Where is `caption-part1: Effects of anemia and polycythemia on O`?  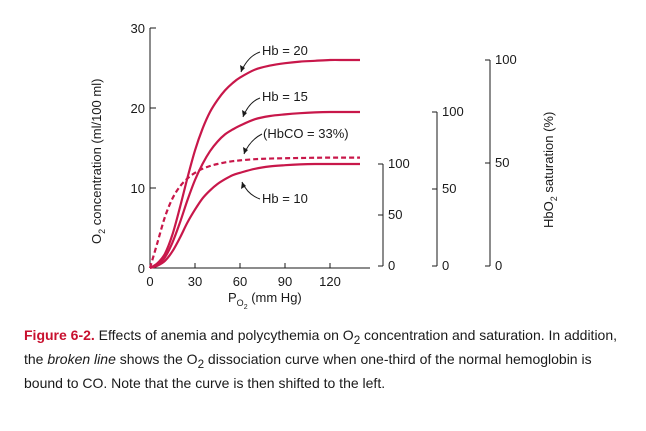 caption-part1: Effects of anemia and polycythemia on O is located at coordinates (224, 335).